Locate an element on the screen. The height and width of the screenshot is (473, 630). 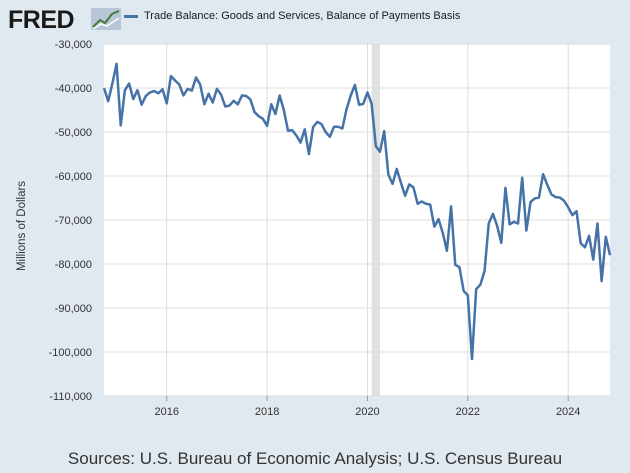
legend-line-swatch is located at coordinates (131, 16).